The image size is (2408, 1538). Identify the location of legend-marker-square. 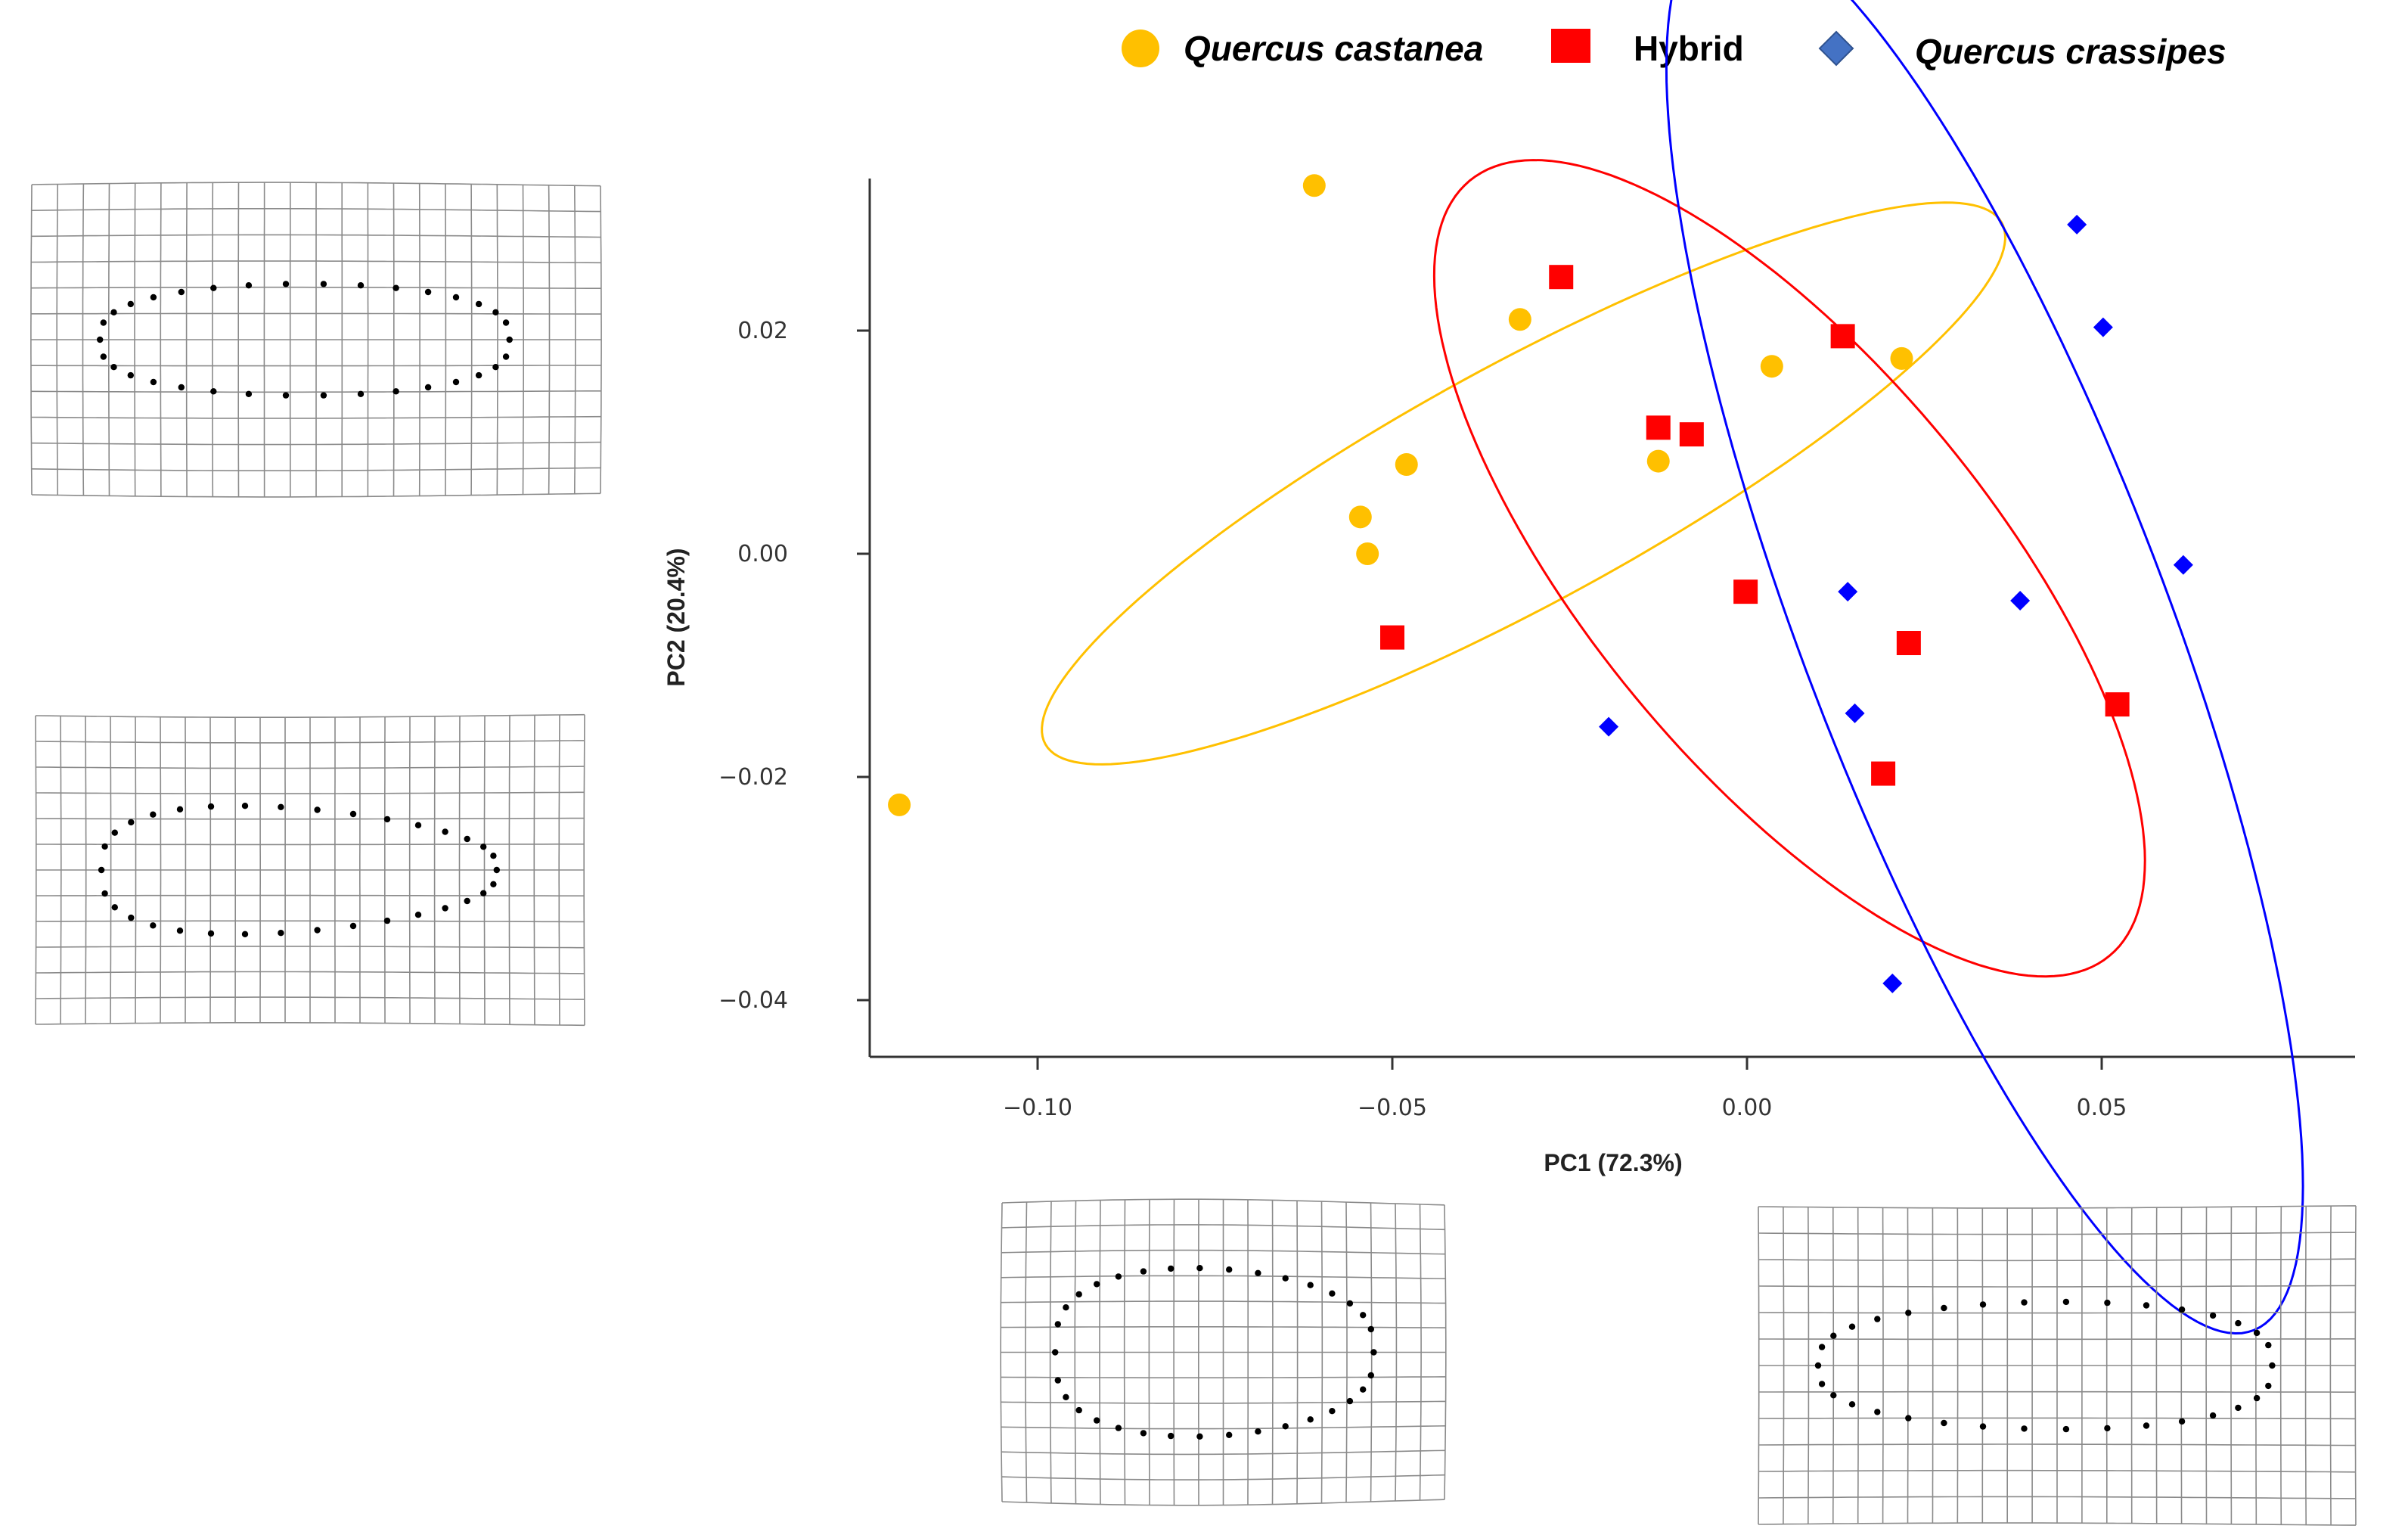
(1570, 46).